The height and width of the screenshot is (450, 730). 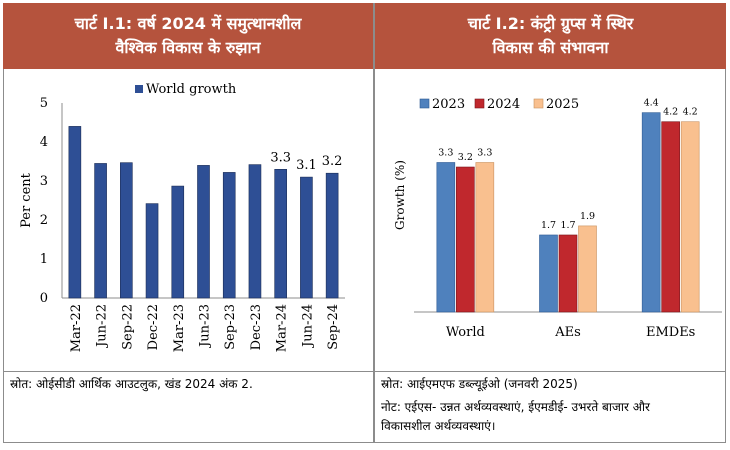 What do you see at coordinates (562, 104) in the screenshot?
I see `legend-label-2025: 2025` at bounding box center [562, 104].